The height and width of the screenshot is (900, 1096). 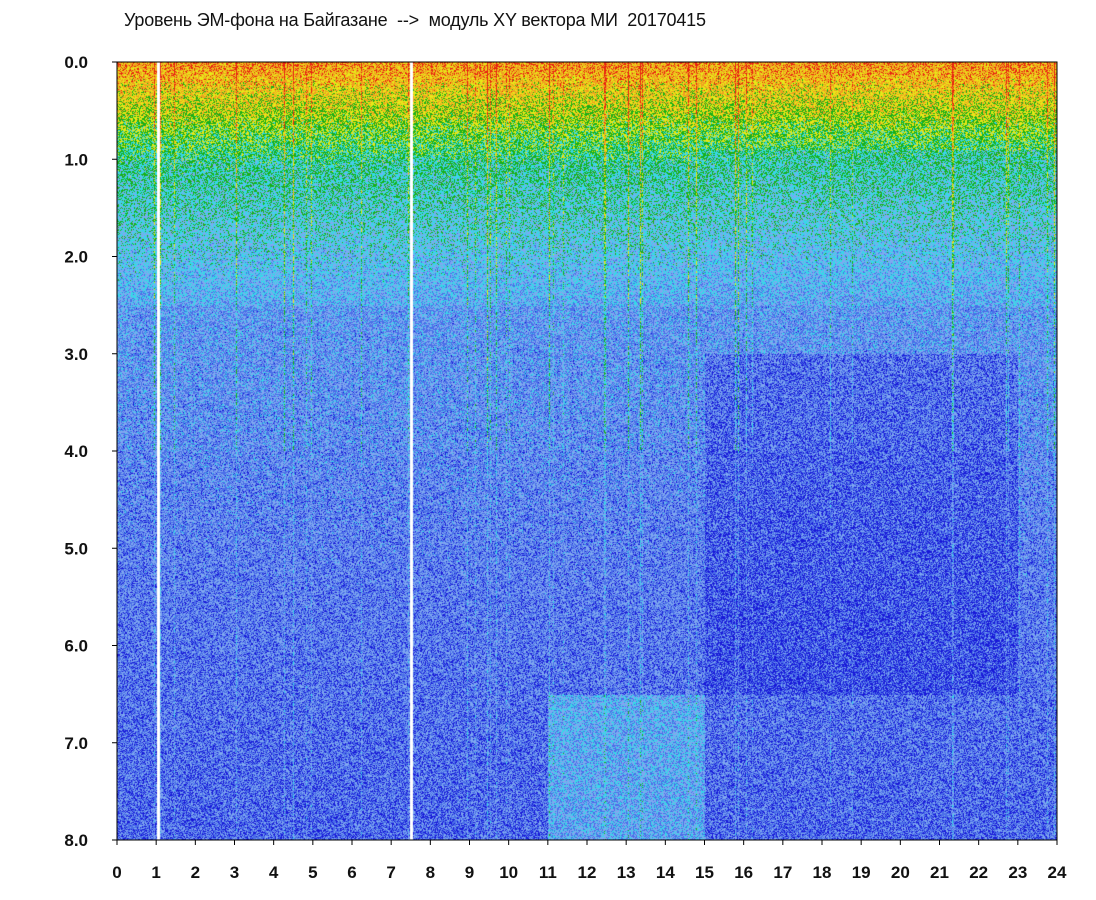 What do you see at coordinates (116, 872) in the screenshot?
I see `x-tick-label: 0` at bounding box center [116, 872].